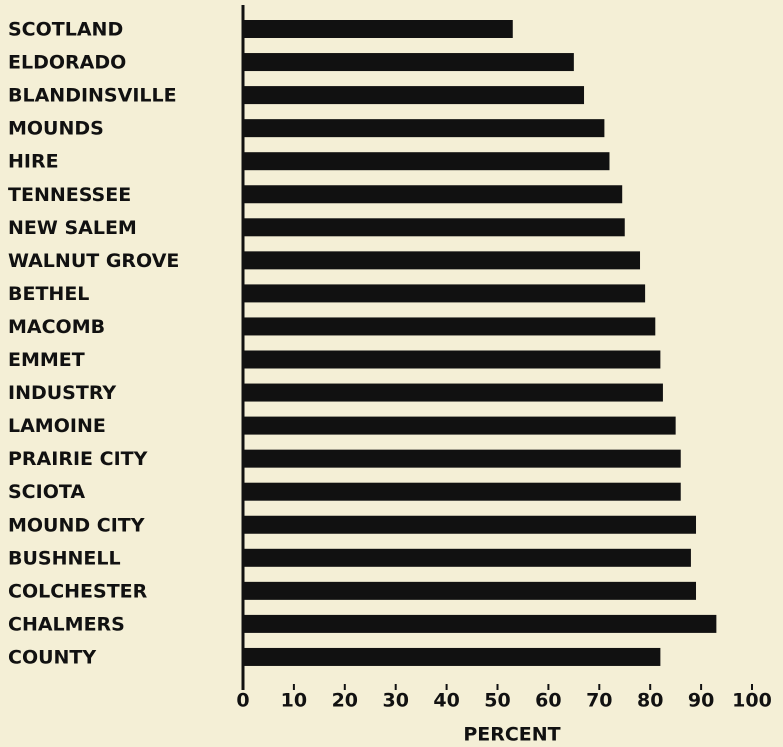  Describe the element at coordinates (701, 701) in the screenshot. I see `x-tick-label: 90` at that location.